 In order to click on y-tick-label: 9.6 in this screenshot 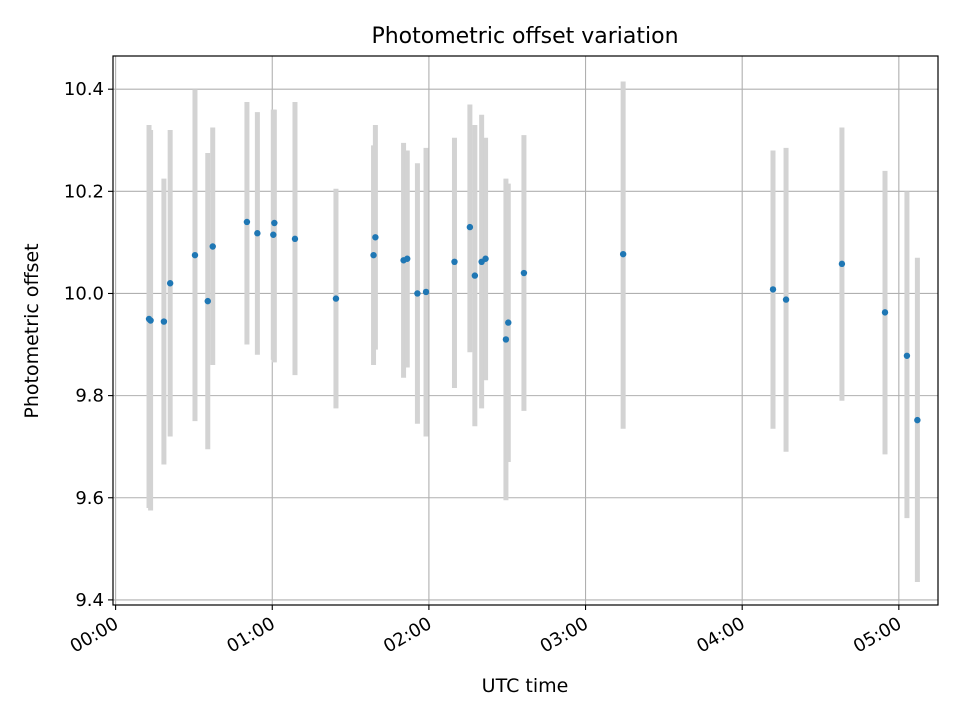, I will do `click(89, 498)`.